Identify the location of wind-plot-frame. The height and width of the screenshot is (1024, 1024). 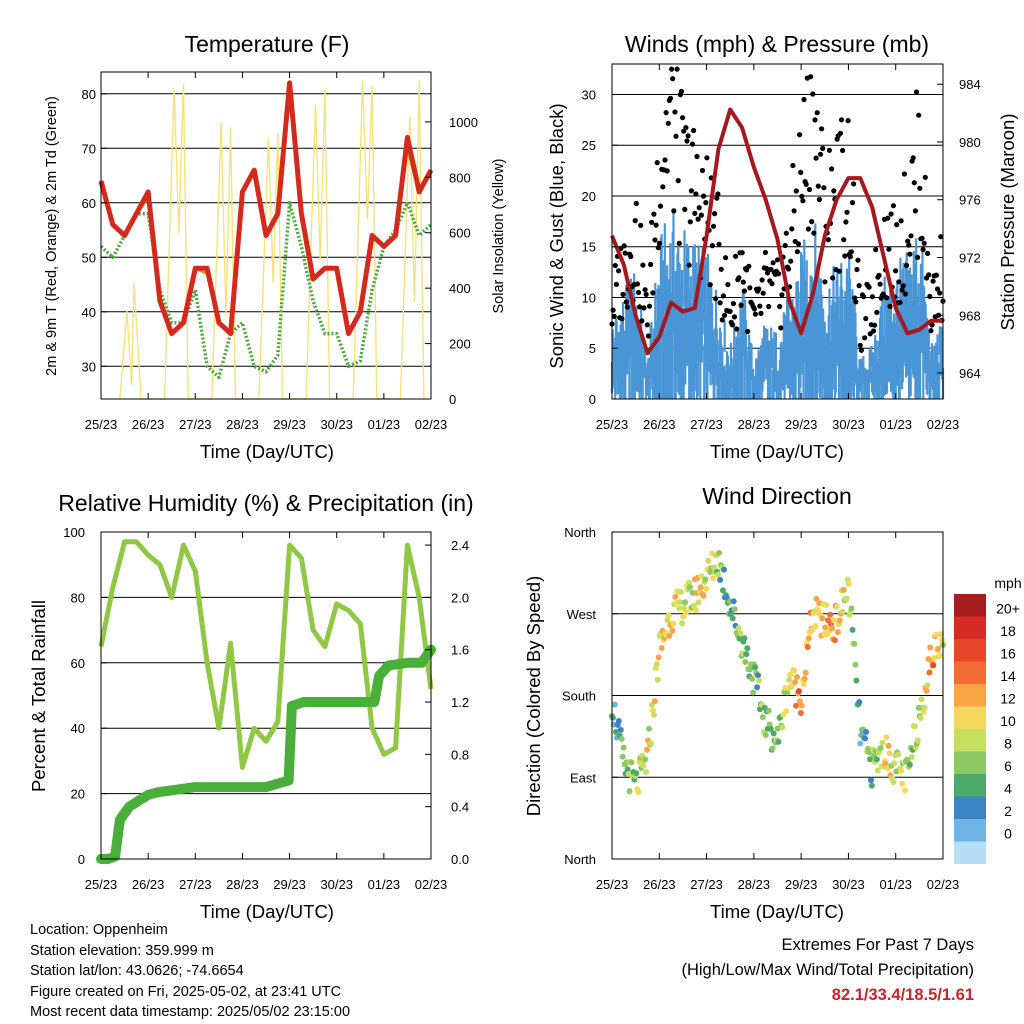
(777, 231).